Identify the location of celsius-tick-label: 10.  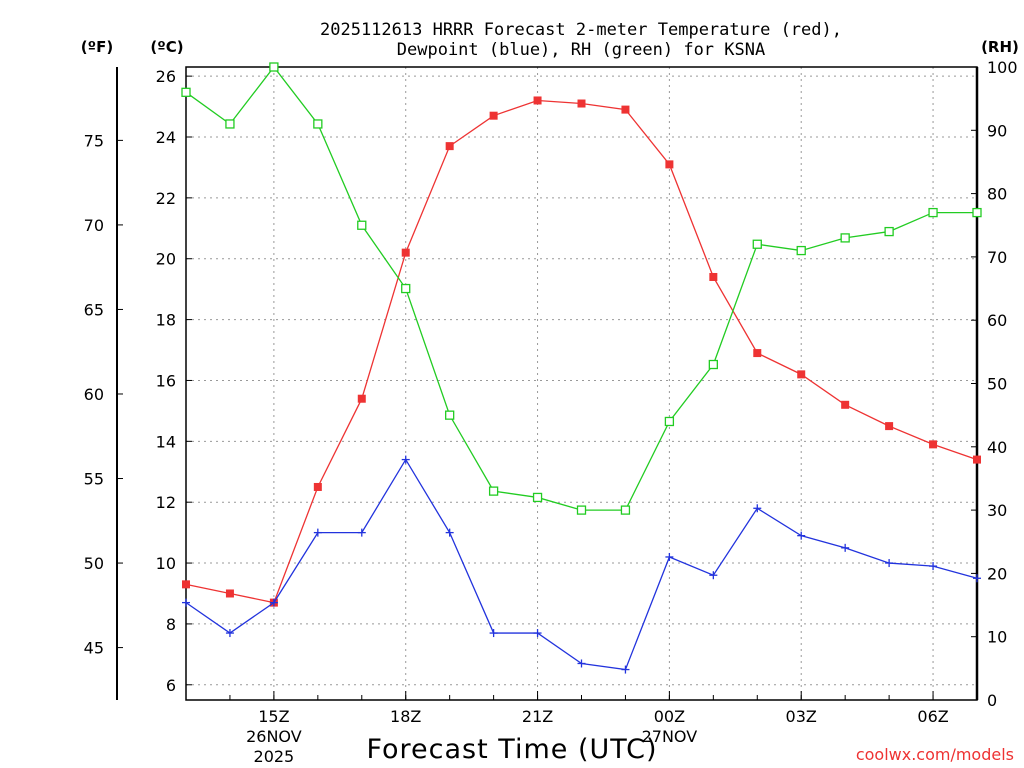
(166, 563).